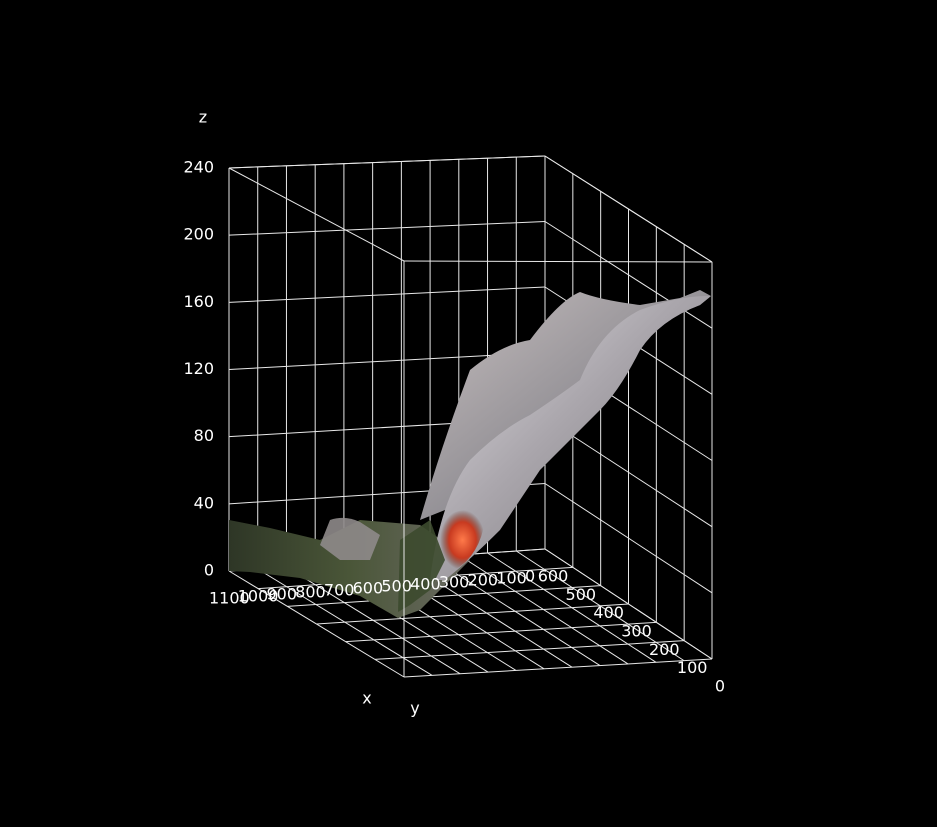 The height and width of the screenshot is (827, 937). What do you see at coordinates (483, 580) in the screenshot?
I see `x-tick-label: 200` at bounding box center [483, 580].